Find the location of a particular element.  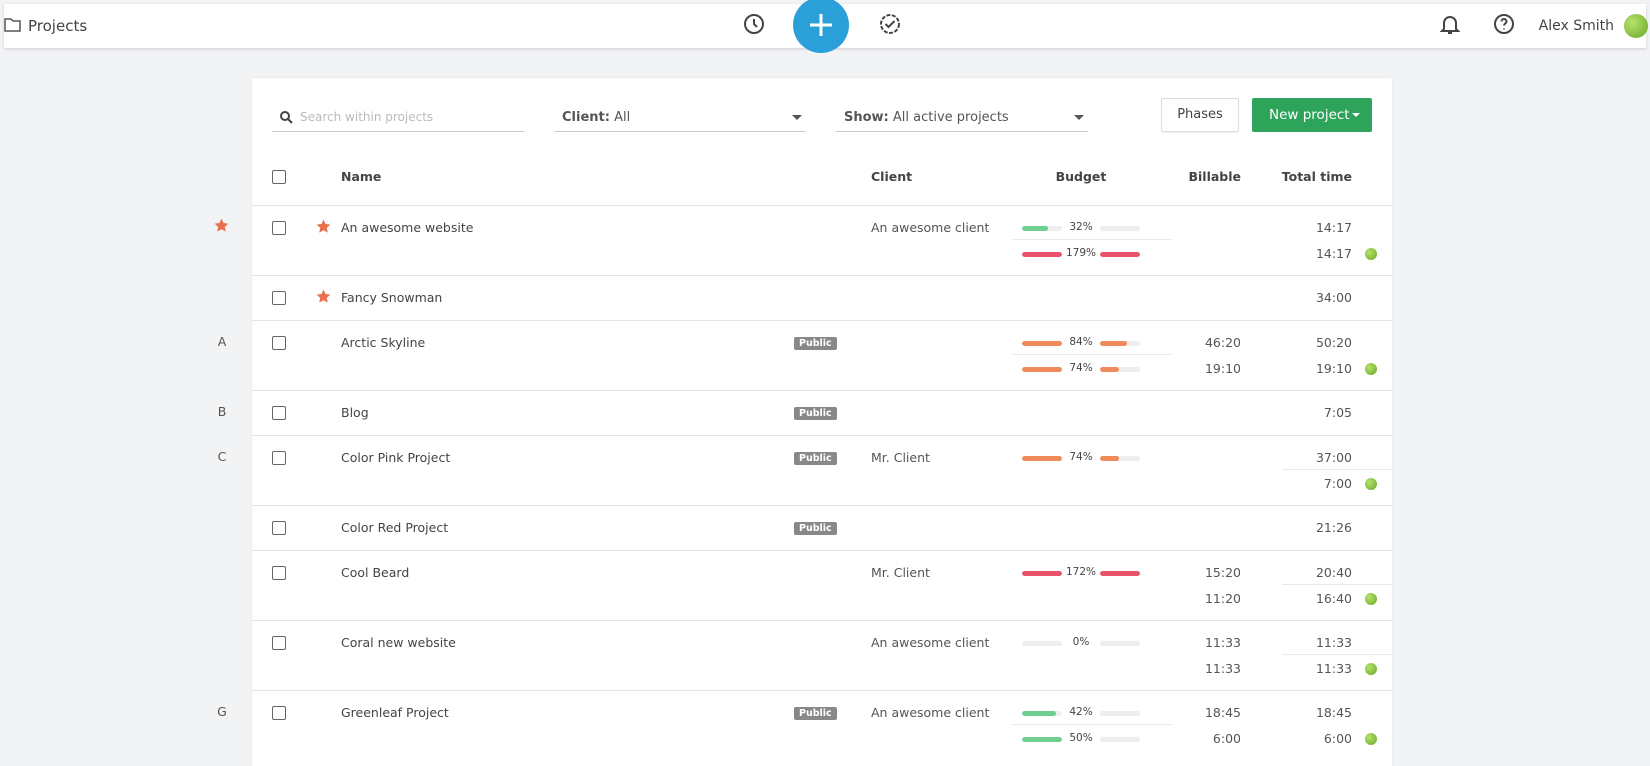

billable-time: 19:10 is located at coordinates (1222, 368).